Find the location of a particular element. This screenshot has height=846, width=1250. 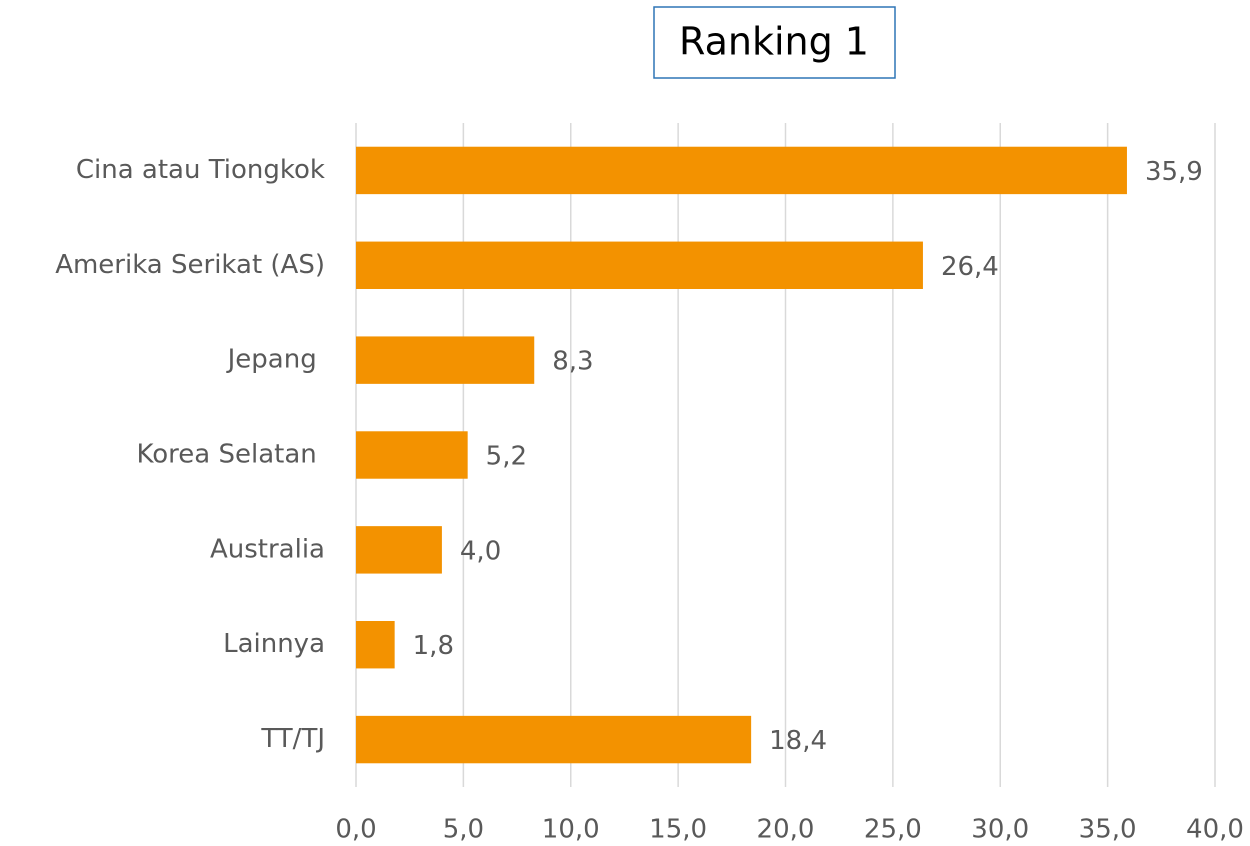

x-tick-label: 20,0 is located at coordinates (786, 830).